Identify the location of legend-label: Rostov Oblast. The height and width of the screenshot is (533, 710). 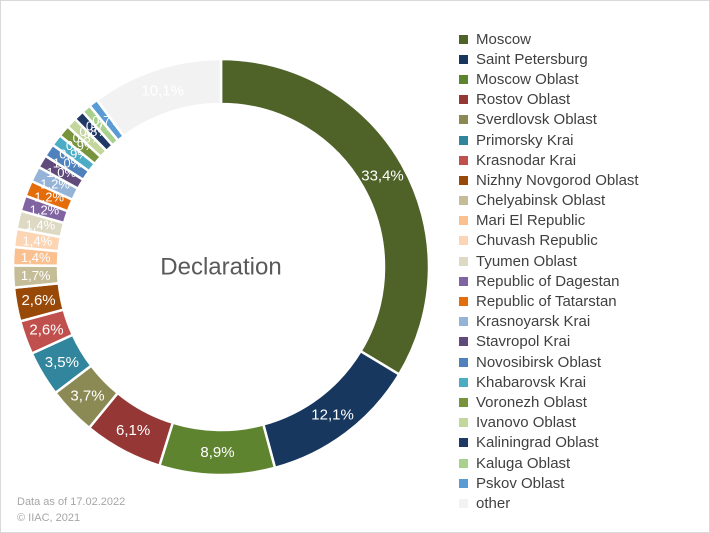
(523, 100).